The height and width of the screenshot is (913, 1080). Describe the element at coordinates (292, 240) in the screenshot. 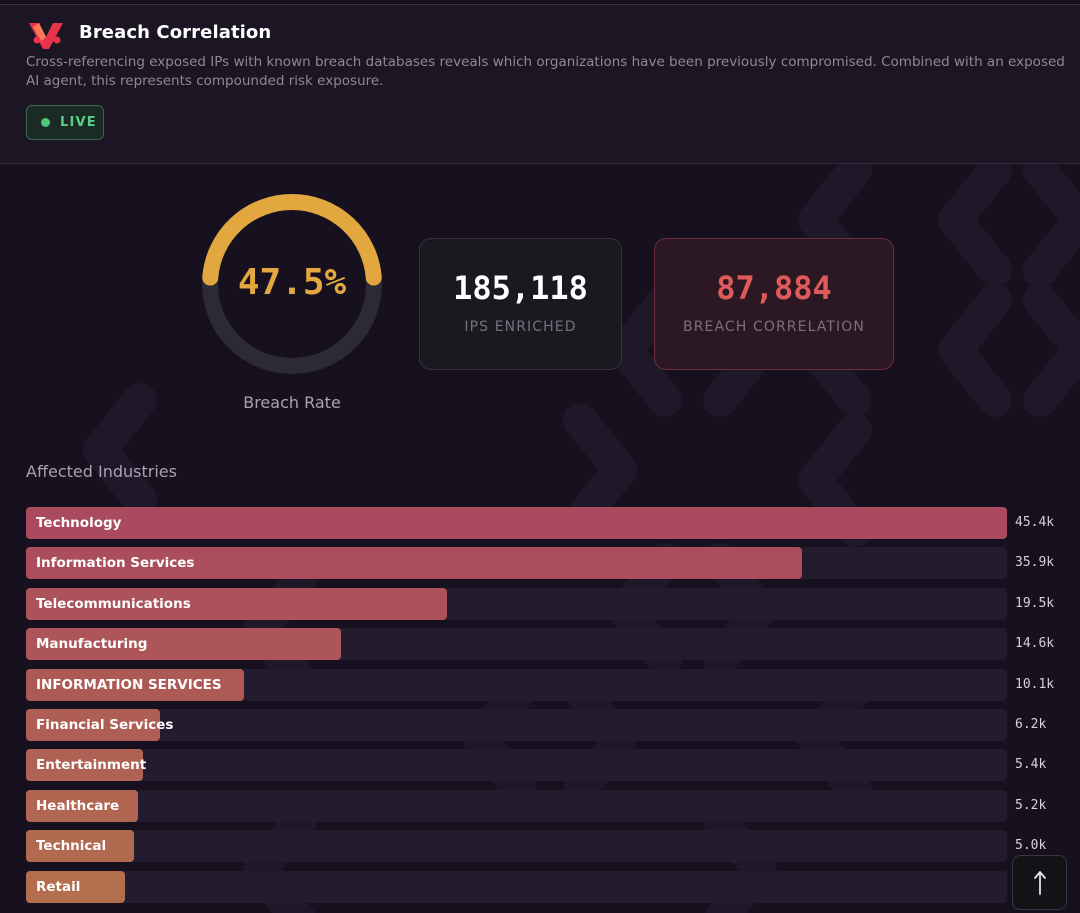

I see `gauge-progress-arc` at that location.